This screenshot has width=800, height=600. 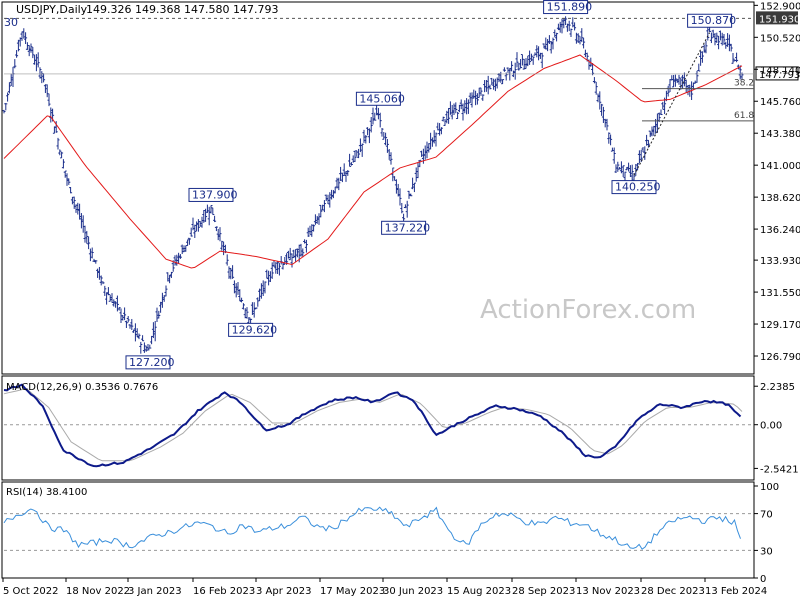 What do you see at coordinates (778, 18) in the screenshot?
I see `resistance-price-tag: 151.930` at bounding box center [778, 18].